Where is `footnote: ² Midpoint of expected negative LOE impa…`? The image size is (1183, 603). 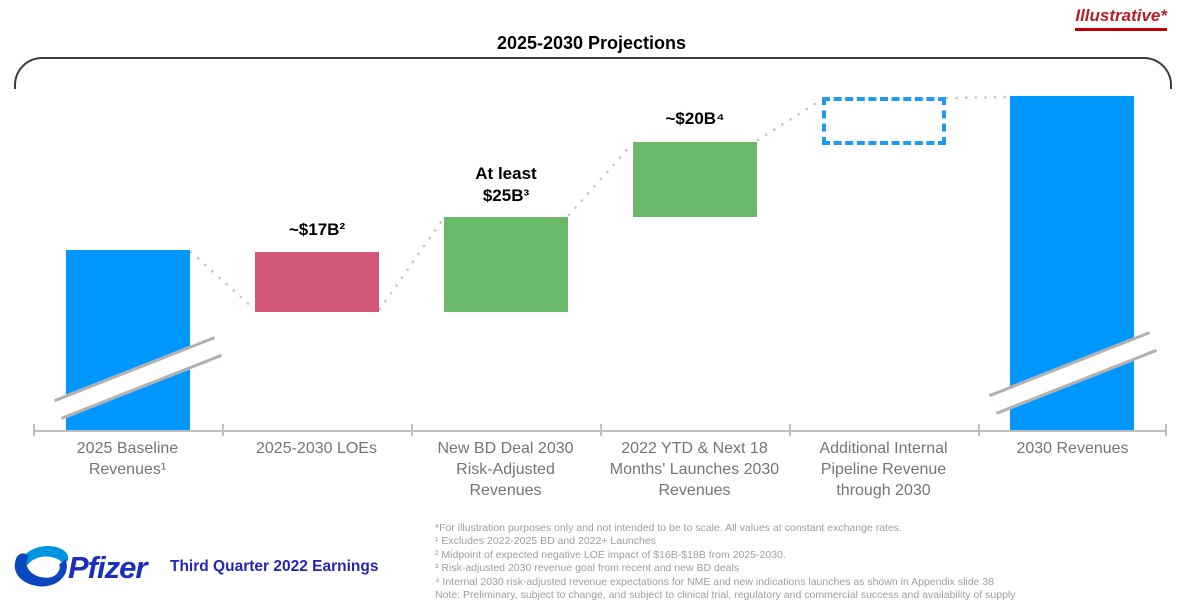 footnote: ² Midpoint of expected negative LOE impa… is located at coordinates (610, 554).